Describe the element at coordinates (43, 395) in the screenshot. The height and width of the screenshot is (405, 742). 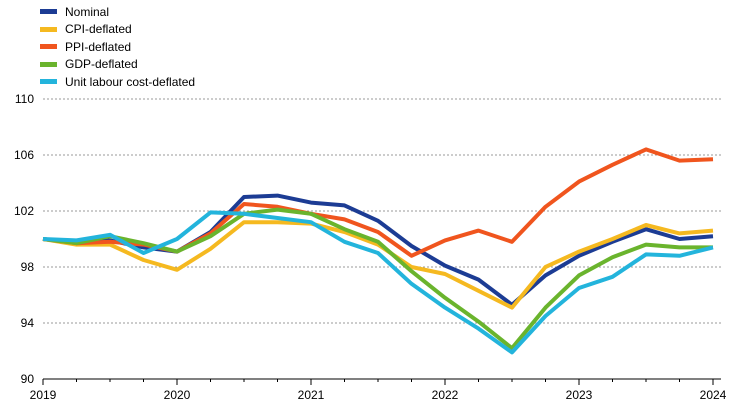
I see `x-tick-label: 2019` at that location.